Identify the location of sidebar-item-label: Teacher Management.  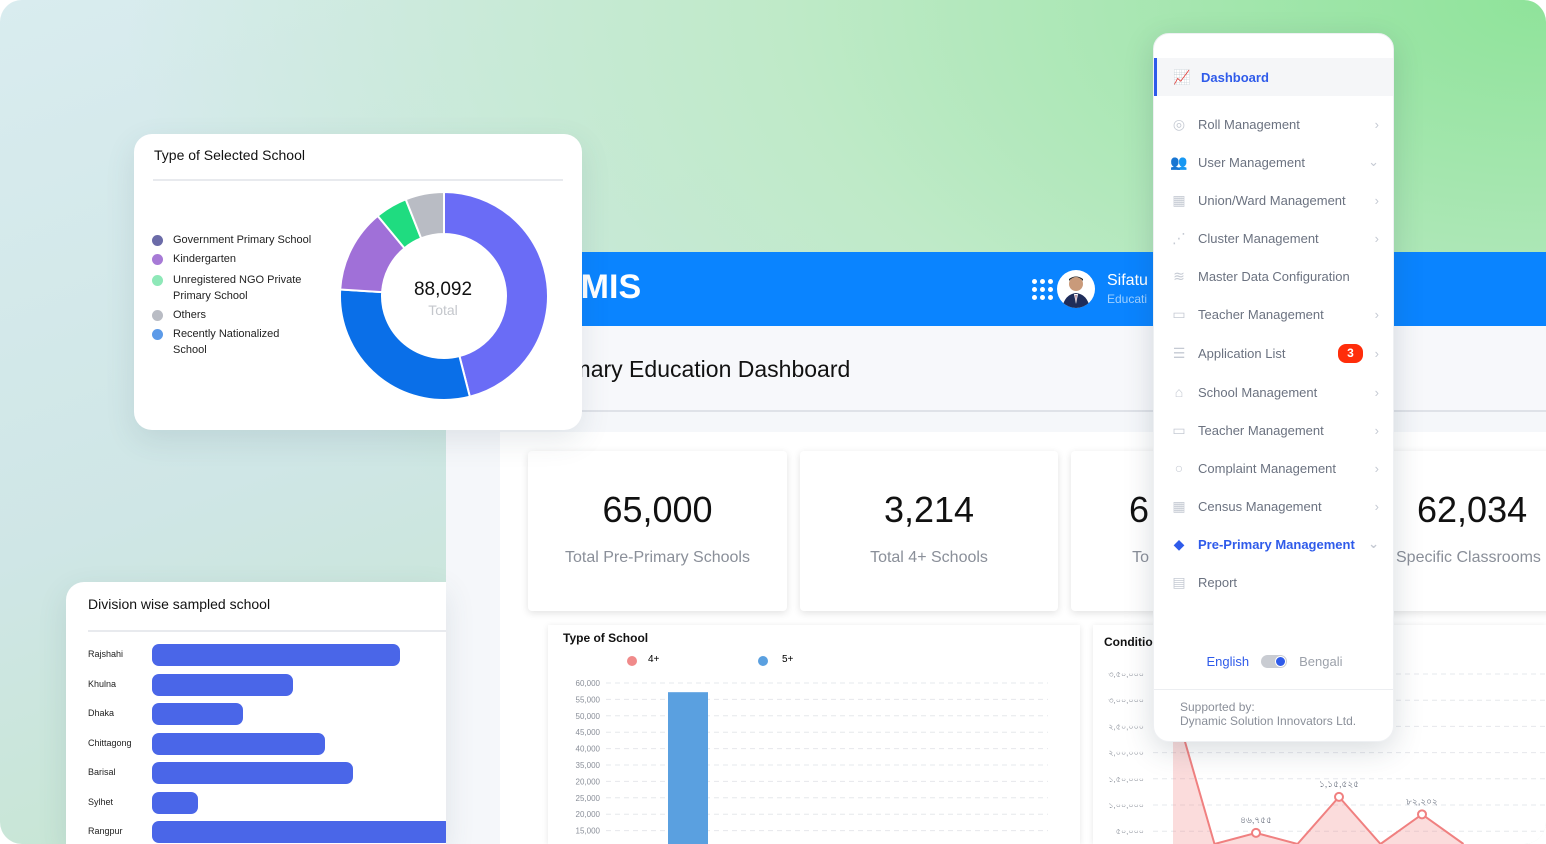
(1261, 430).